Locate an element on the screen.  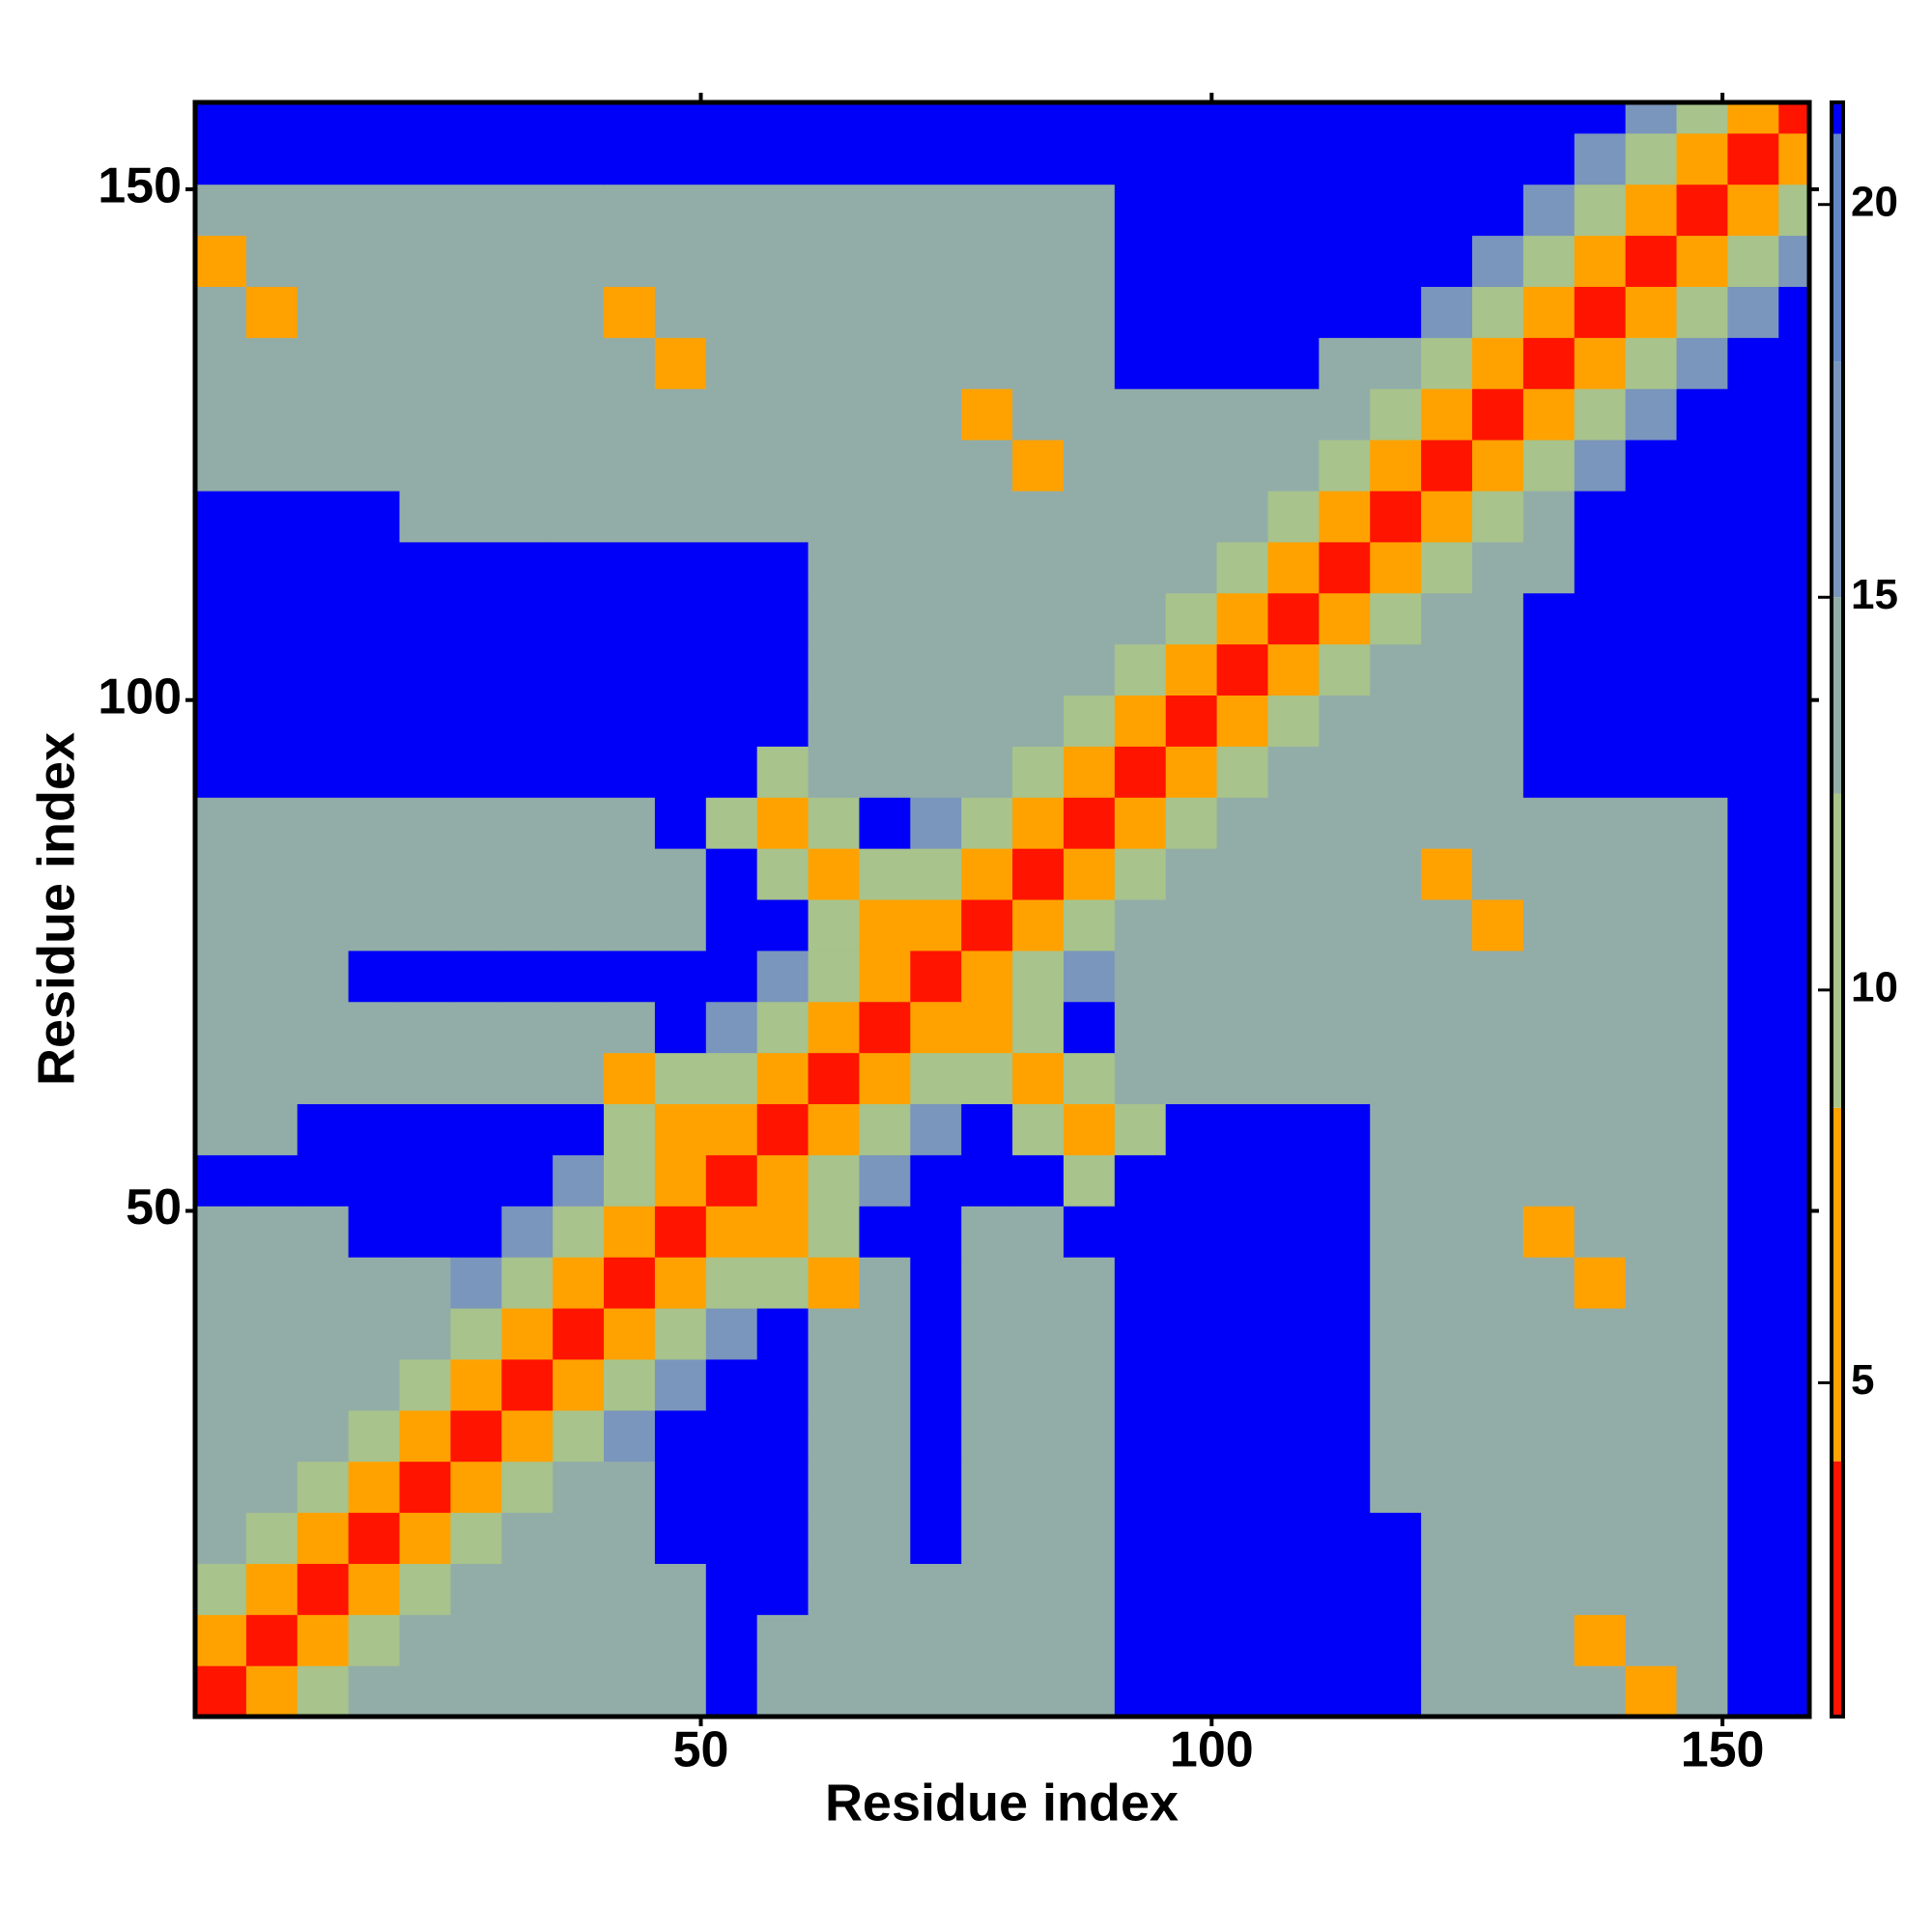
x-tick-label: 100 is located at coordinates (1212, 1750).